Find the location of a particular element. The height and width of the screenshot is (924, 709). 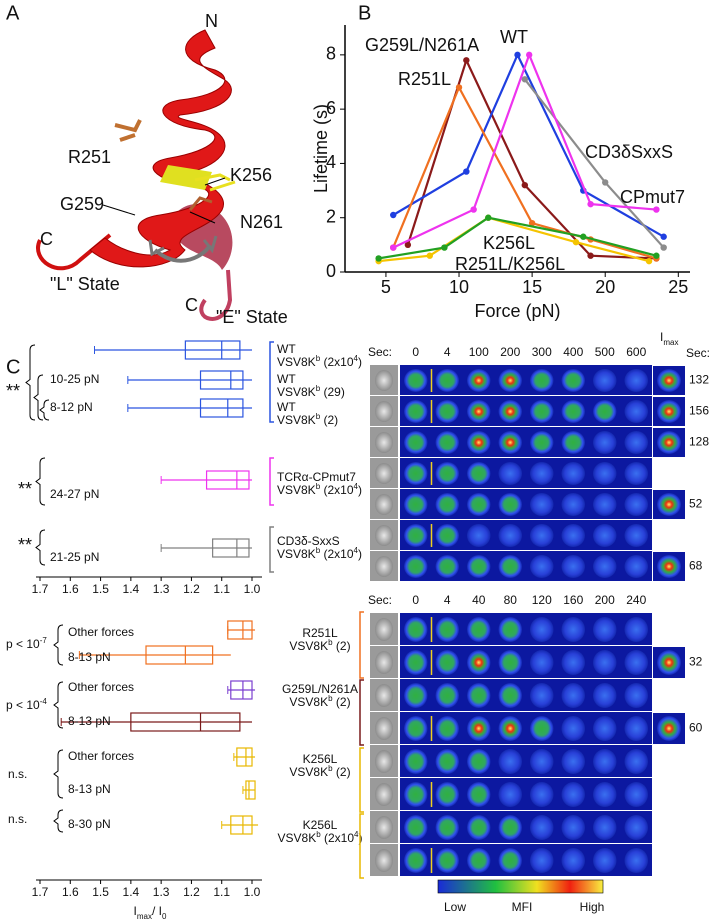

imax-cell is located at coordinates (669, 442).